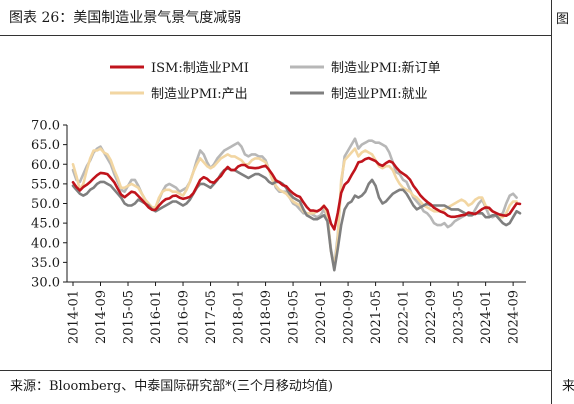 The width and height of the screenshot is (574, 404). What do you see at coordinates (379, 94) in the screenshot?
I see `legend-label-employment: 制造业PMI:就业` at bounding box center [379, 94].